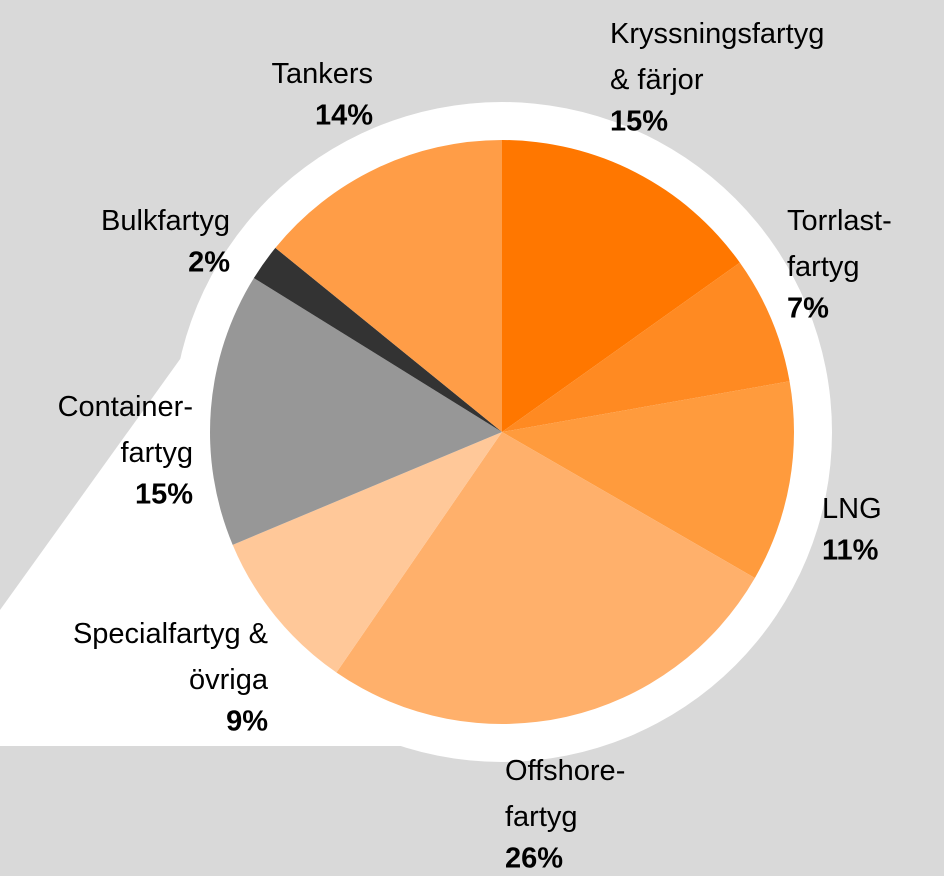 This screenshot has width=944, height=876. I want to click on slice-label: Tankers, so click(322, 74).